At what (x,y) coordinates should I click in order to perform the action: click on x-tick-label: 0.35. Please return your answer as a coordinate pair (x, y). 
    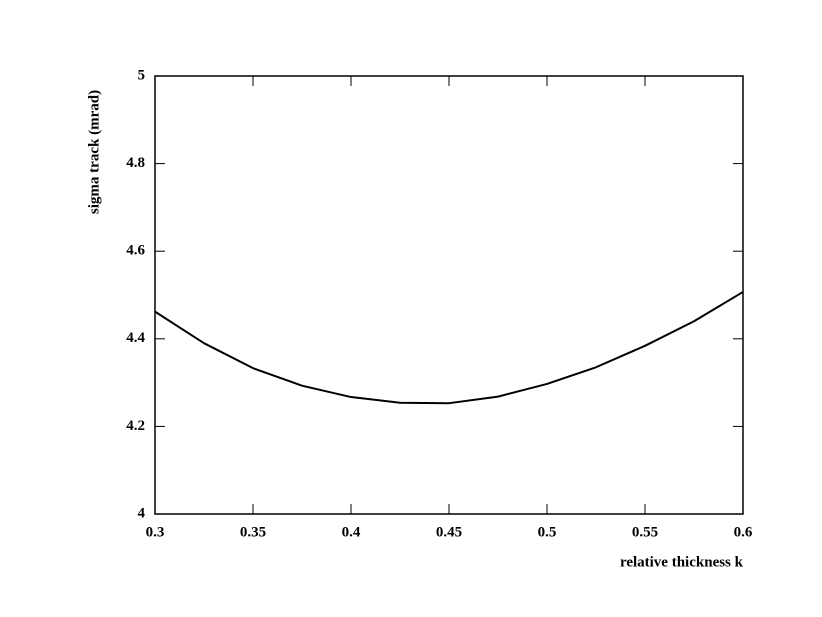
    Looking at the image, I should click on (253, 532).